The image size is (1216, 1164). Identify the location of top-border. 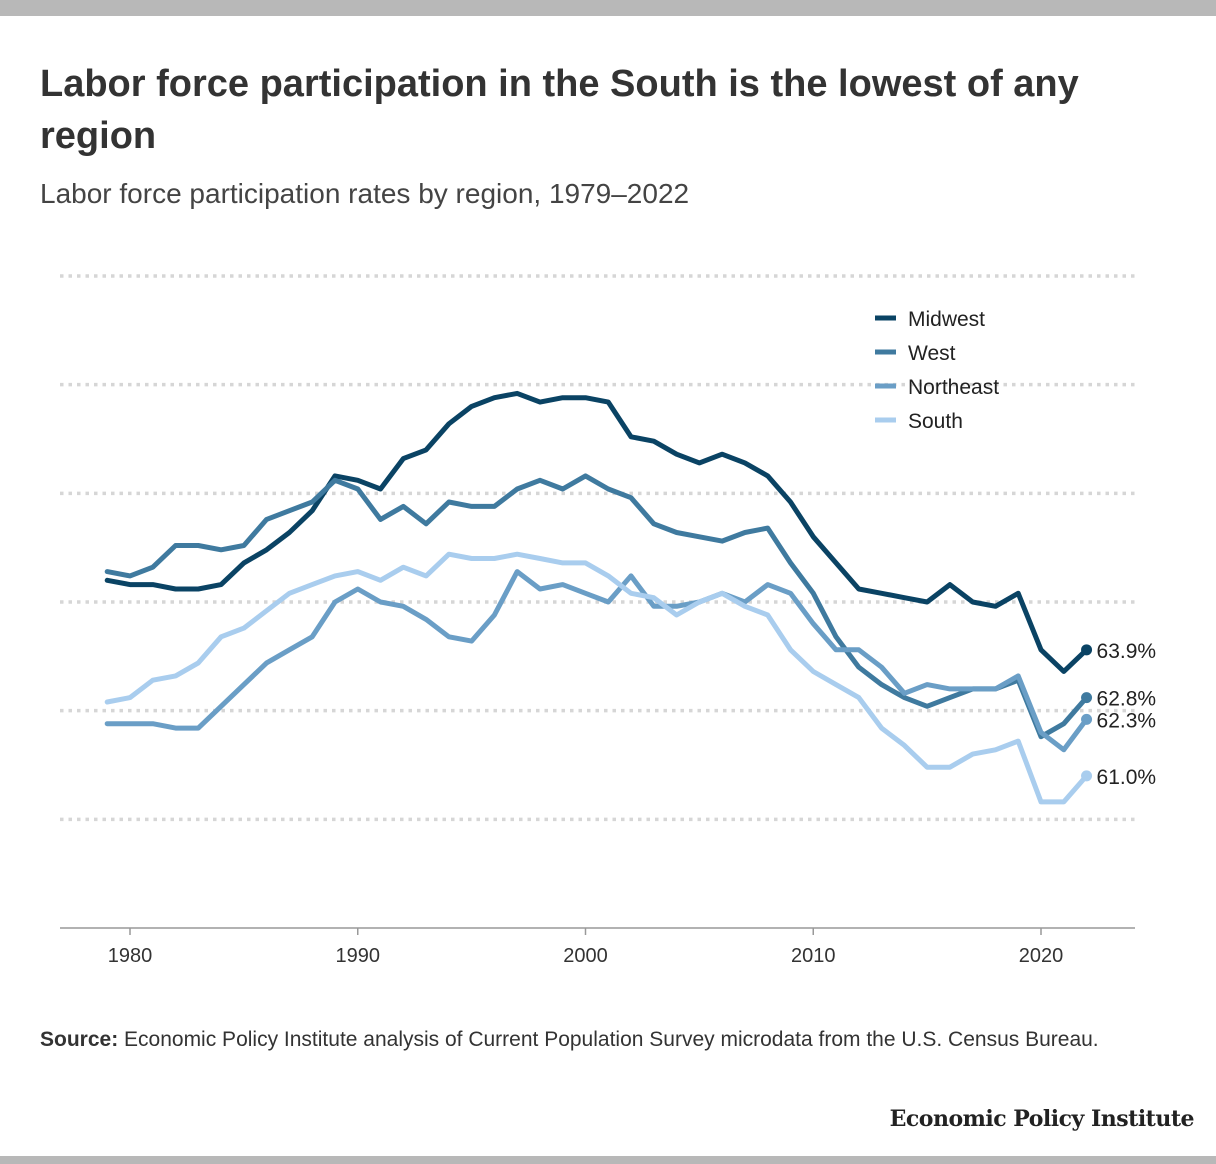
(608, 8).